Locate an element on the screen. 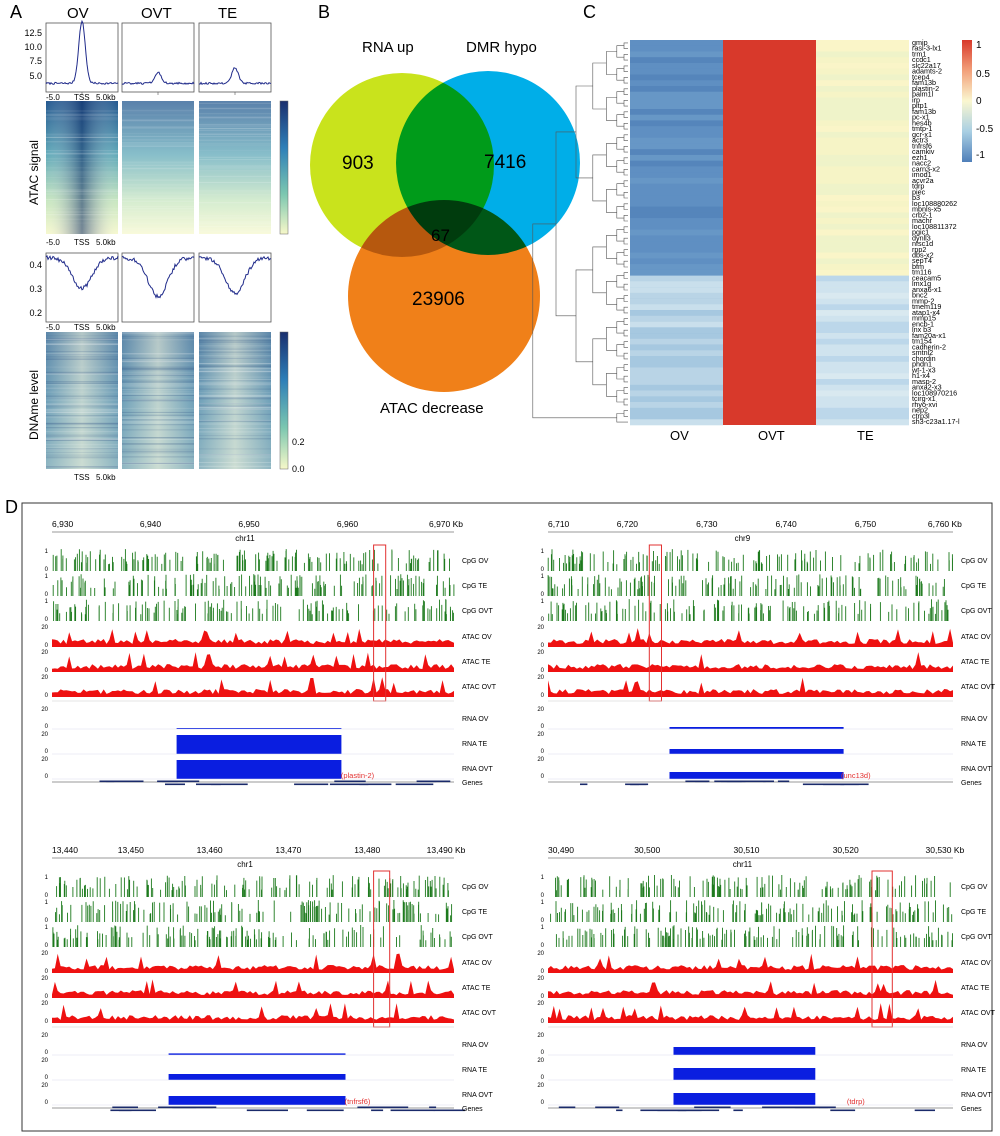  track-label: RNA OVT is located at coordinates (477, 1095).